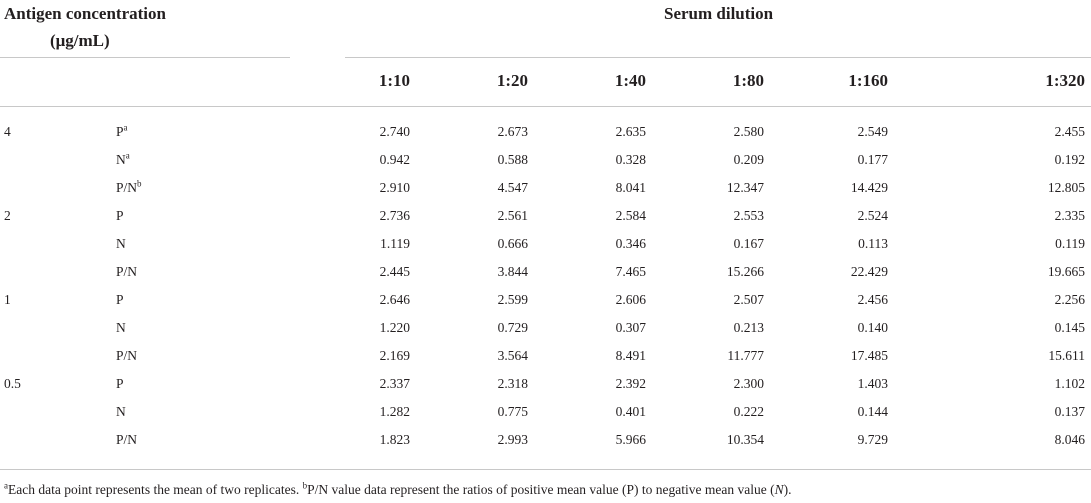 This screenshot has height=503, width=1091. Describe the element at coordinates (512, 439) in the screenshot. I see `table-cell: 2.993` at that location.